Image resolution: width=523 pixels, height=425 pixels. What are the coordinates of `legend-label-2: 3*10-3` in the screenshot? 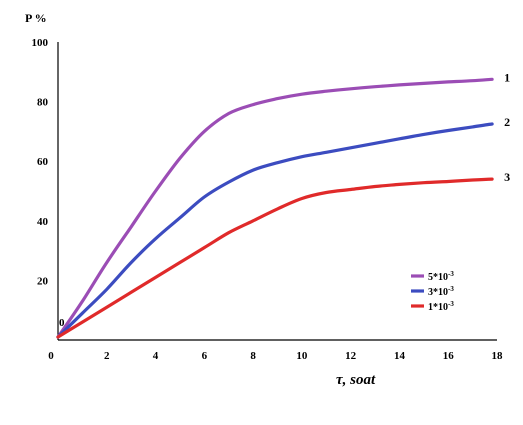 It's located at (441, 291).